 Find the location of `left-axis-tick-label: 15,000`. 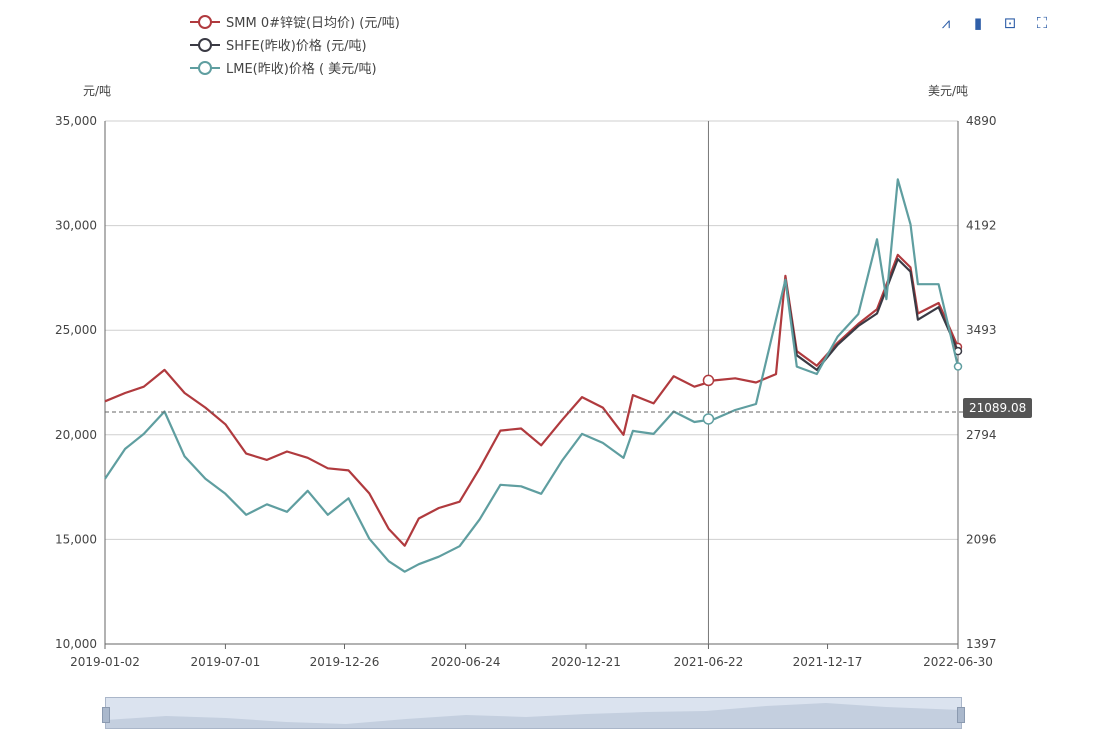

left-axis-tick-label: 15,000 is located at coordinates (76, 539).